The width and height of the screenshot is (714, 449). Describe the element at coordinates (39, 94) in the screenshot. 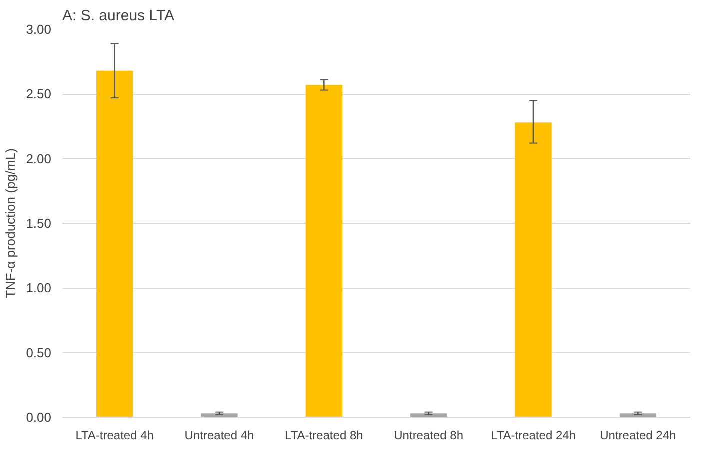

I see `y-tick-label: 2.50` at that location.